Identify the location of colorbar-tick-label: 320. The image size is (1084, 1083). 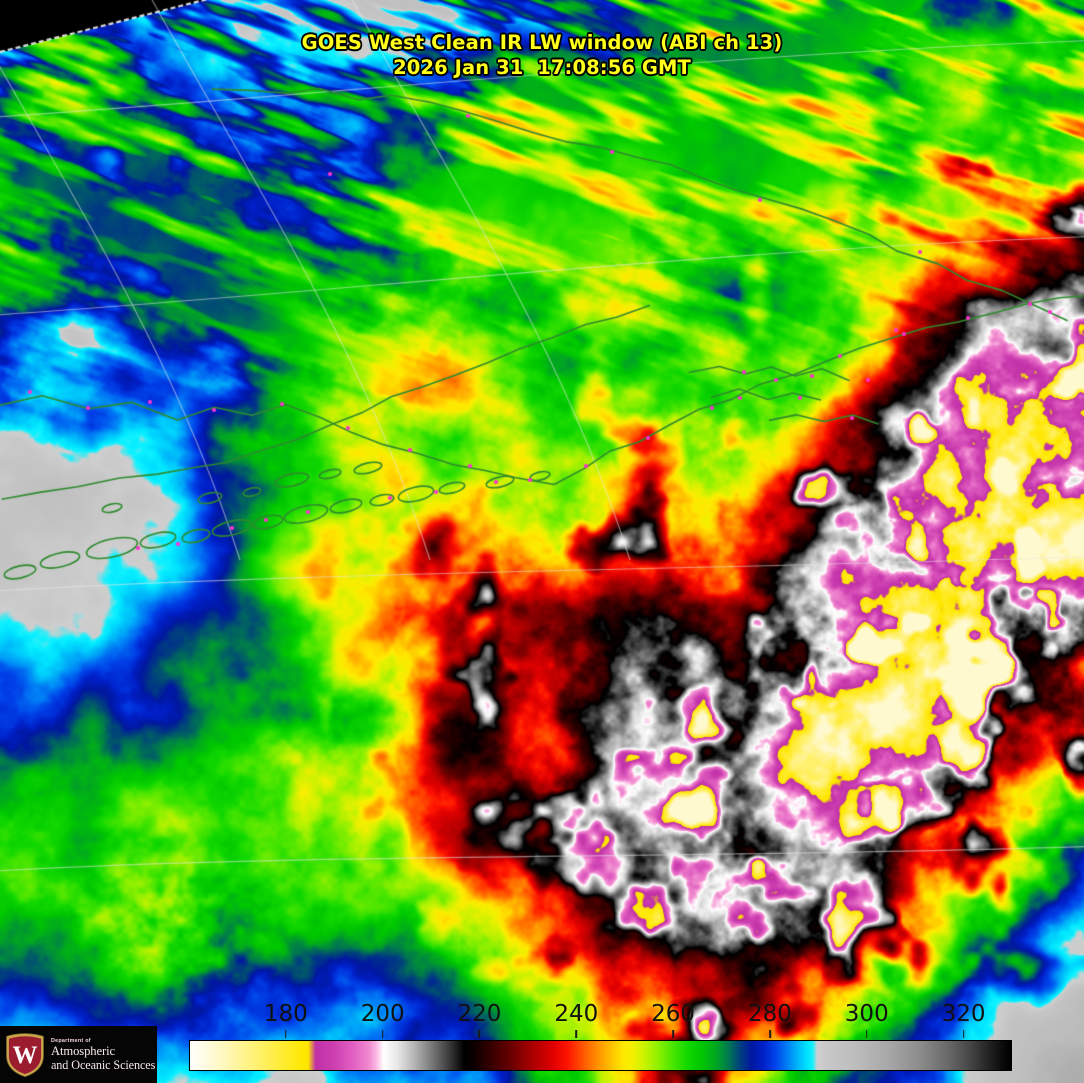
(963, 1014).